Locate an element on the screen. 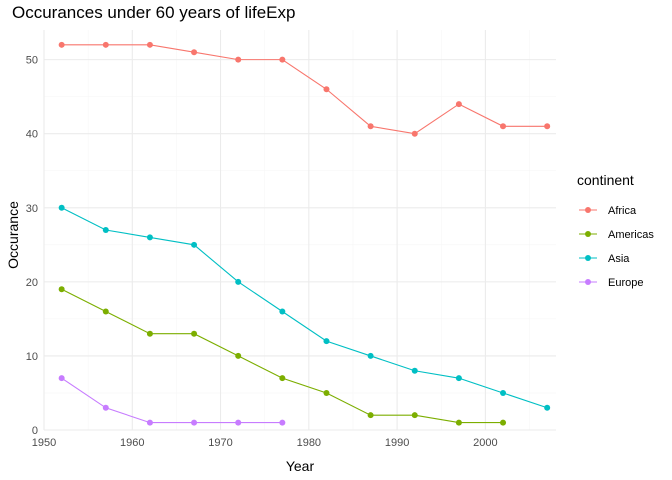 This screenshot has width=672, height=480. legend: continent Africa Americas Asia Europe is located at coordinates (615, 230).